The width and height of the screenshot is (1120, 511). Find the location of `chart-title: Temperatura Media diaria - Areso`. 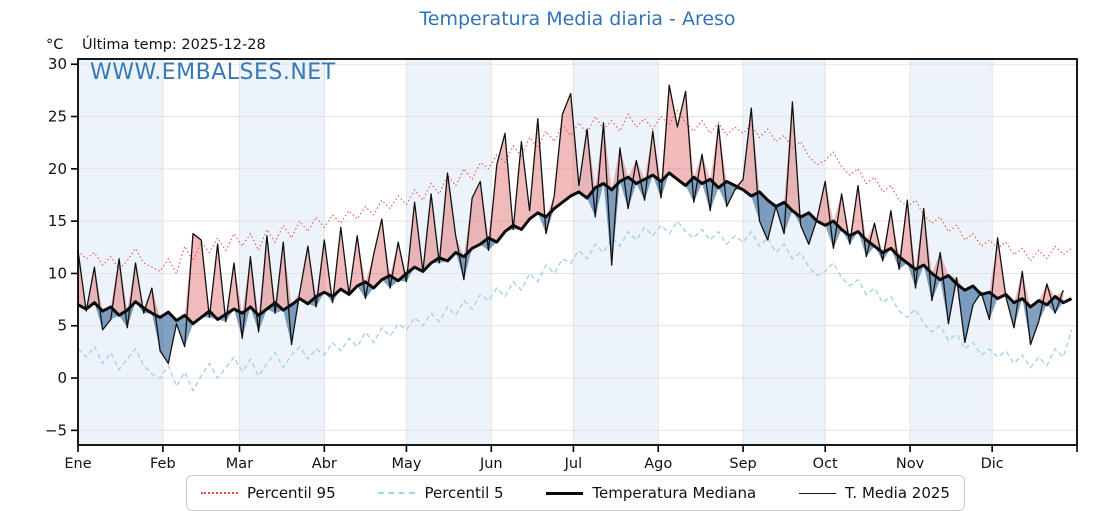

chart-title: Temperatura Media diaria - Areso is located at coordinates (577, 19).